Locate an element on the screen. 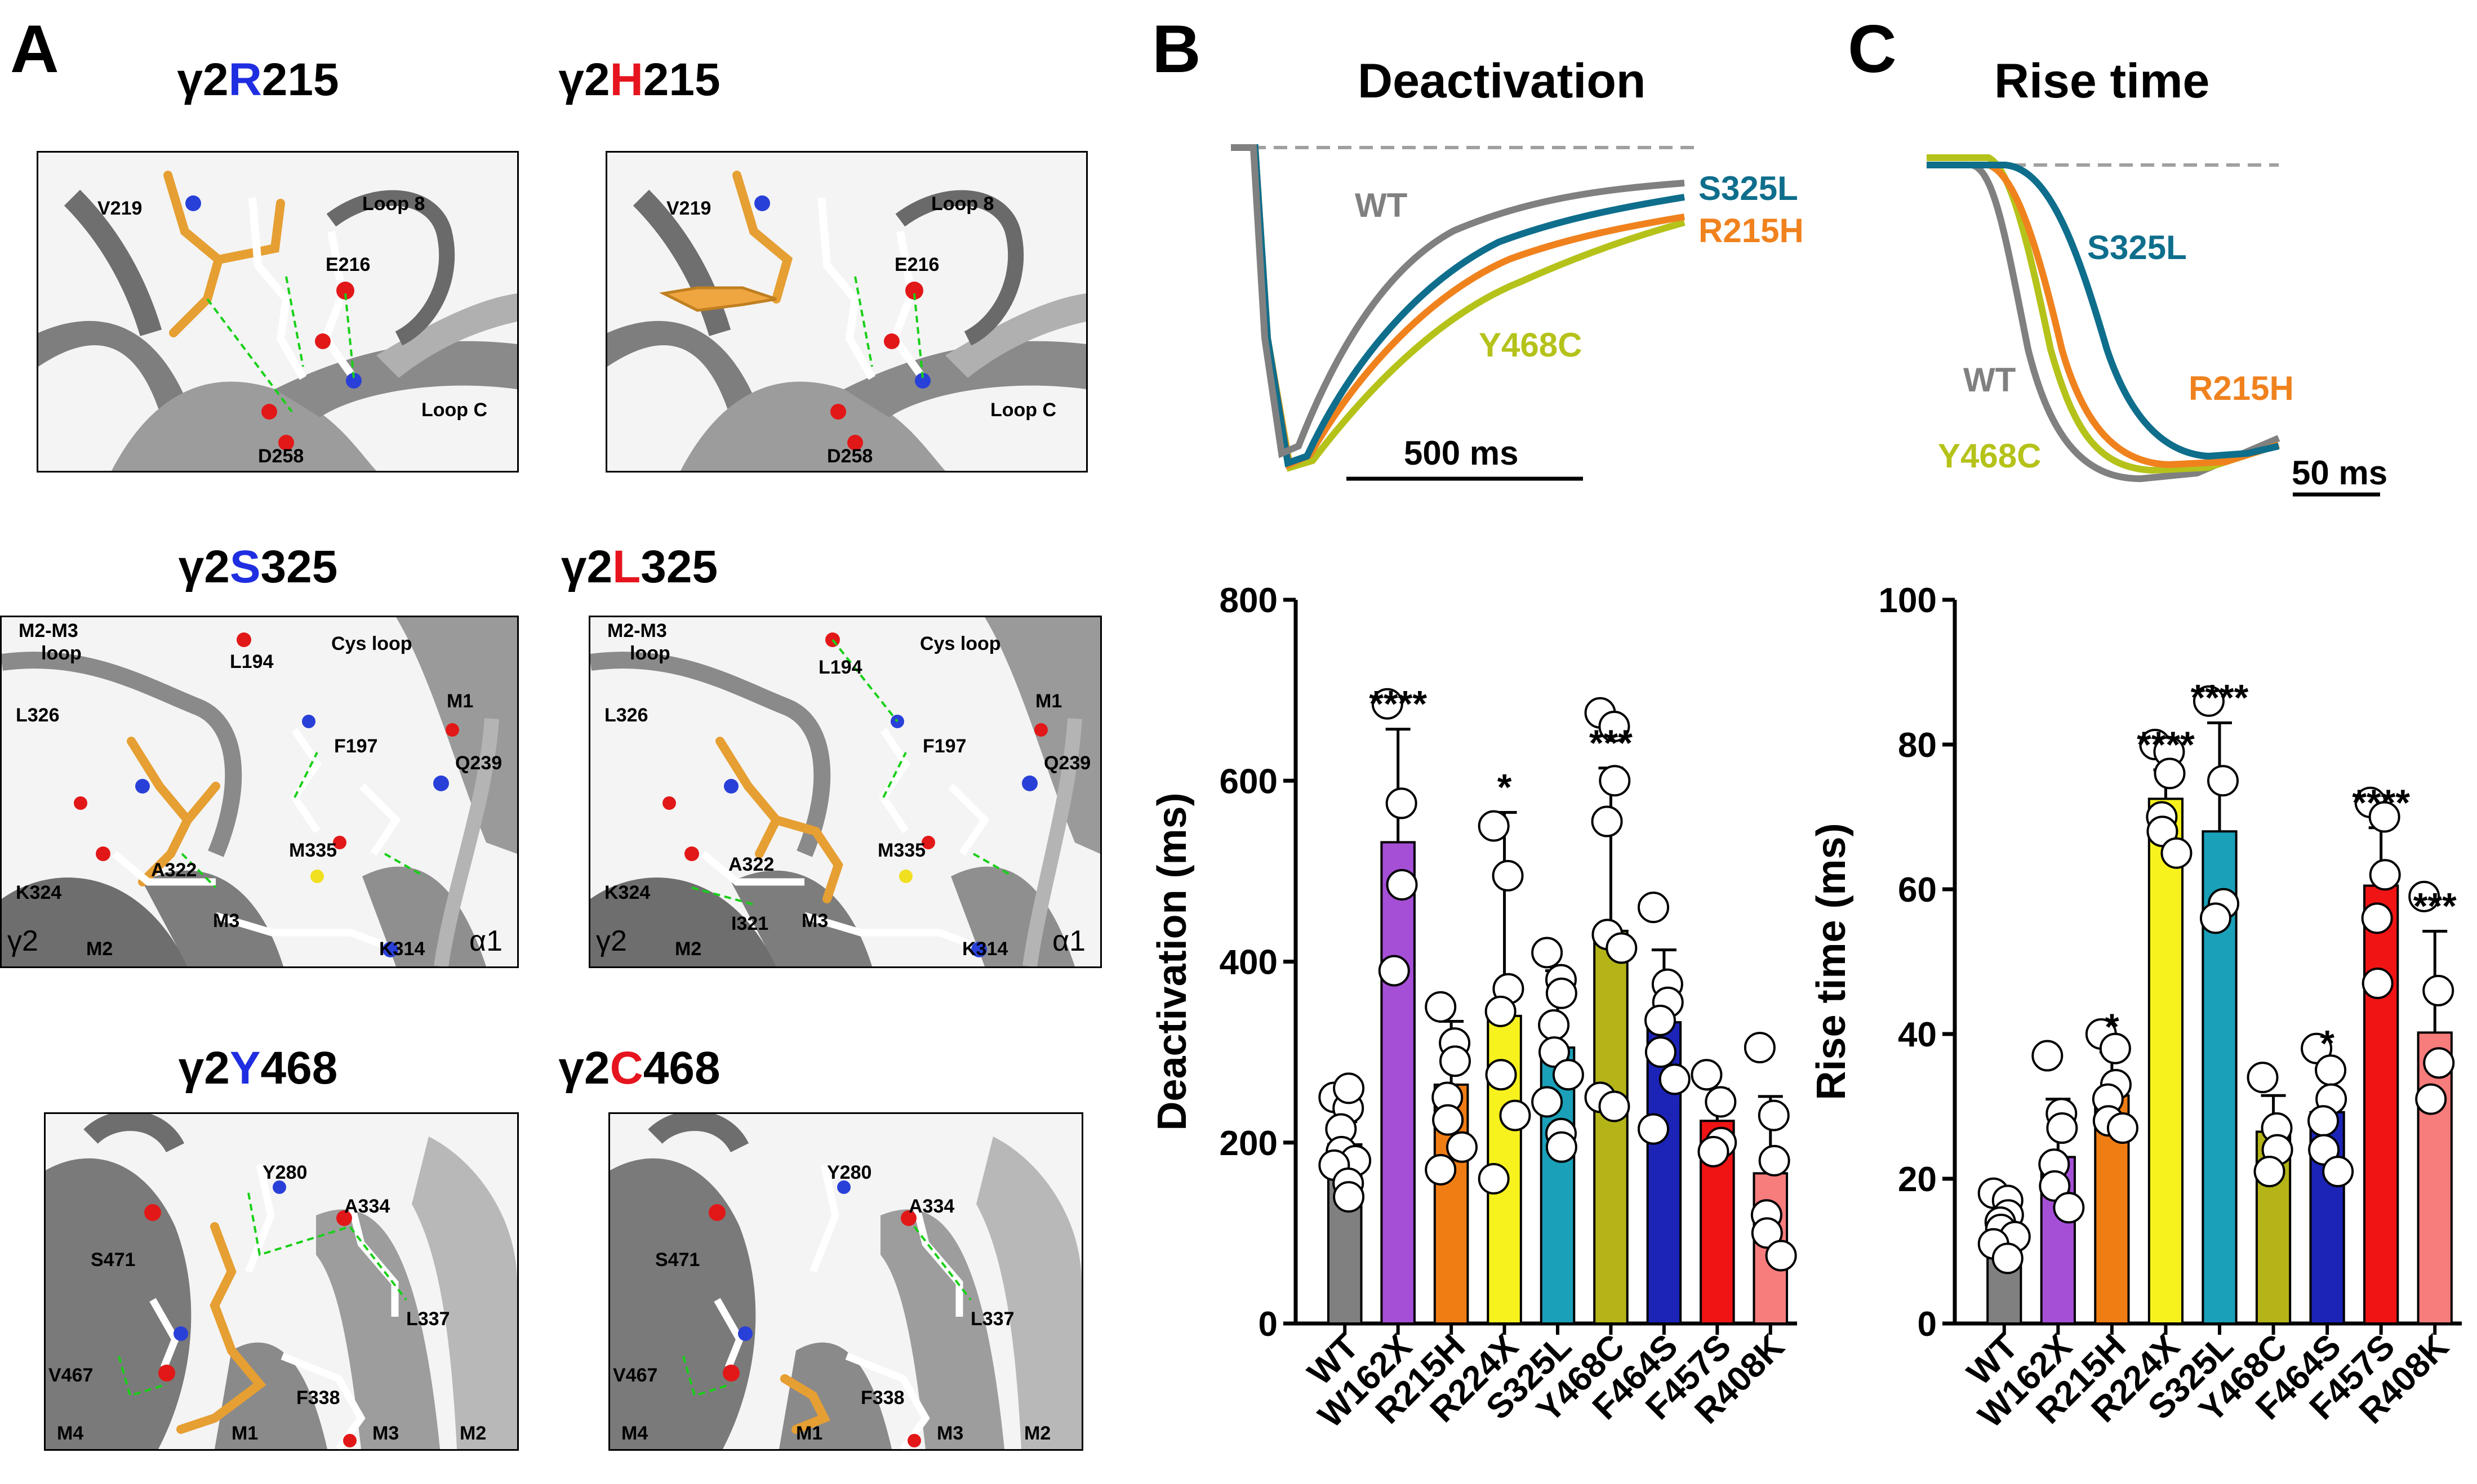  y-tick-label: 400 is located at coordinates (1249, 963).